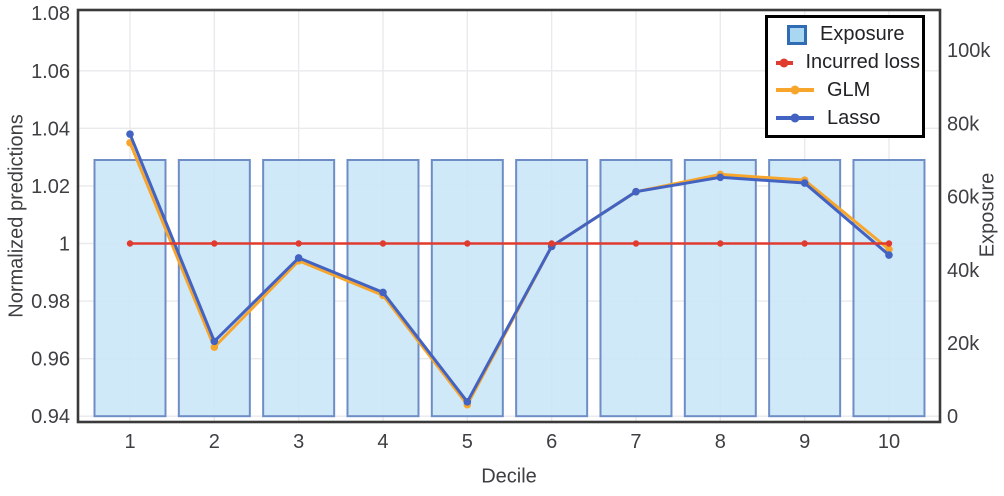  What do you see at coordinates (50, 302) in the screenshot?
I see `y-tick-label-left: 0.98` at bounding box center [50, 302].